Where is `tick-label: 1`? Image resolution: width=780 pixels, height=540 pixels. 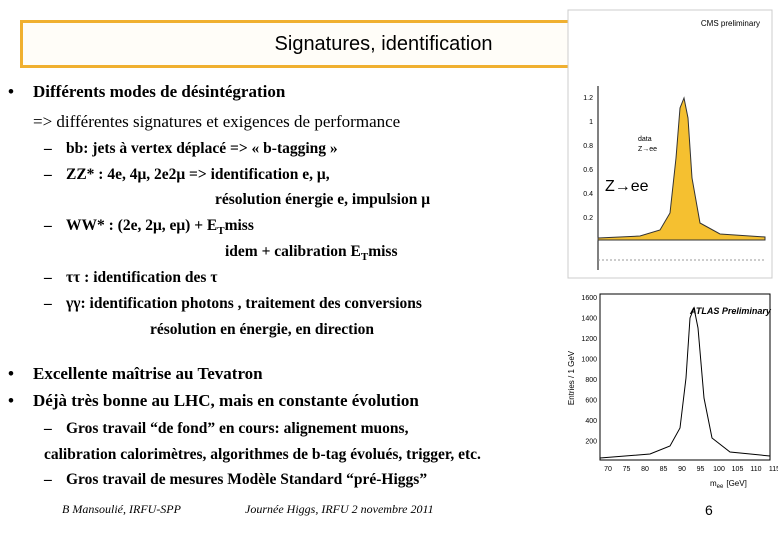
tick-label: 1 is located at coordinates (591, 122).